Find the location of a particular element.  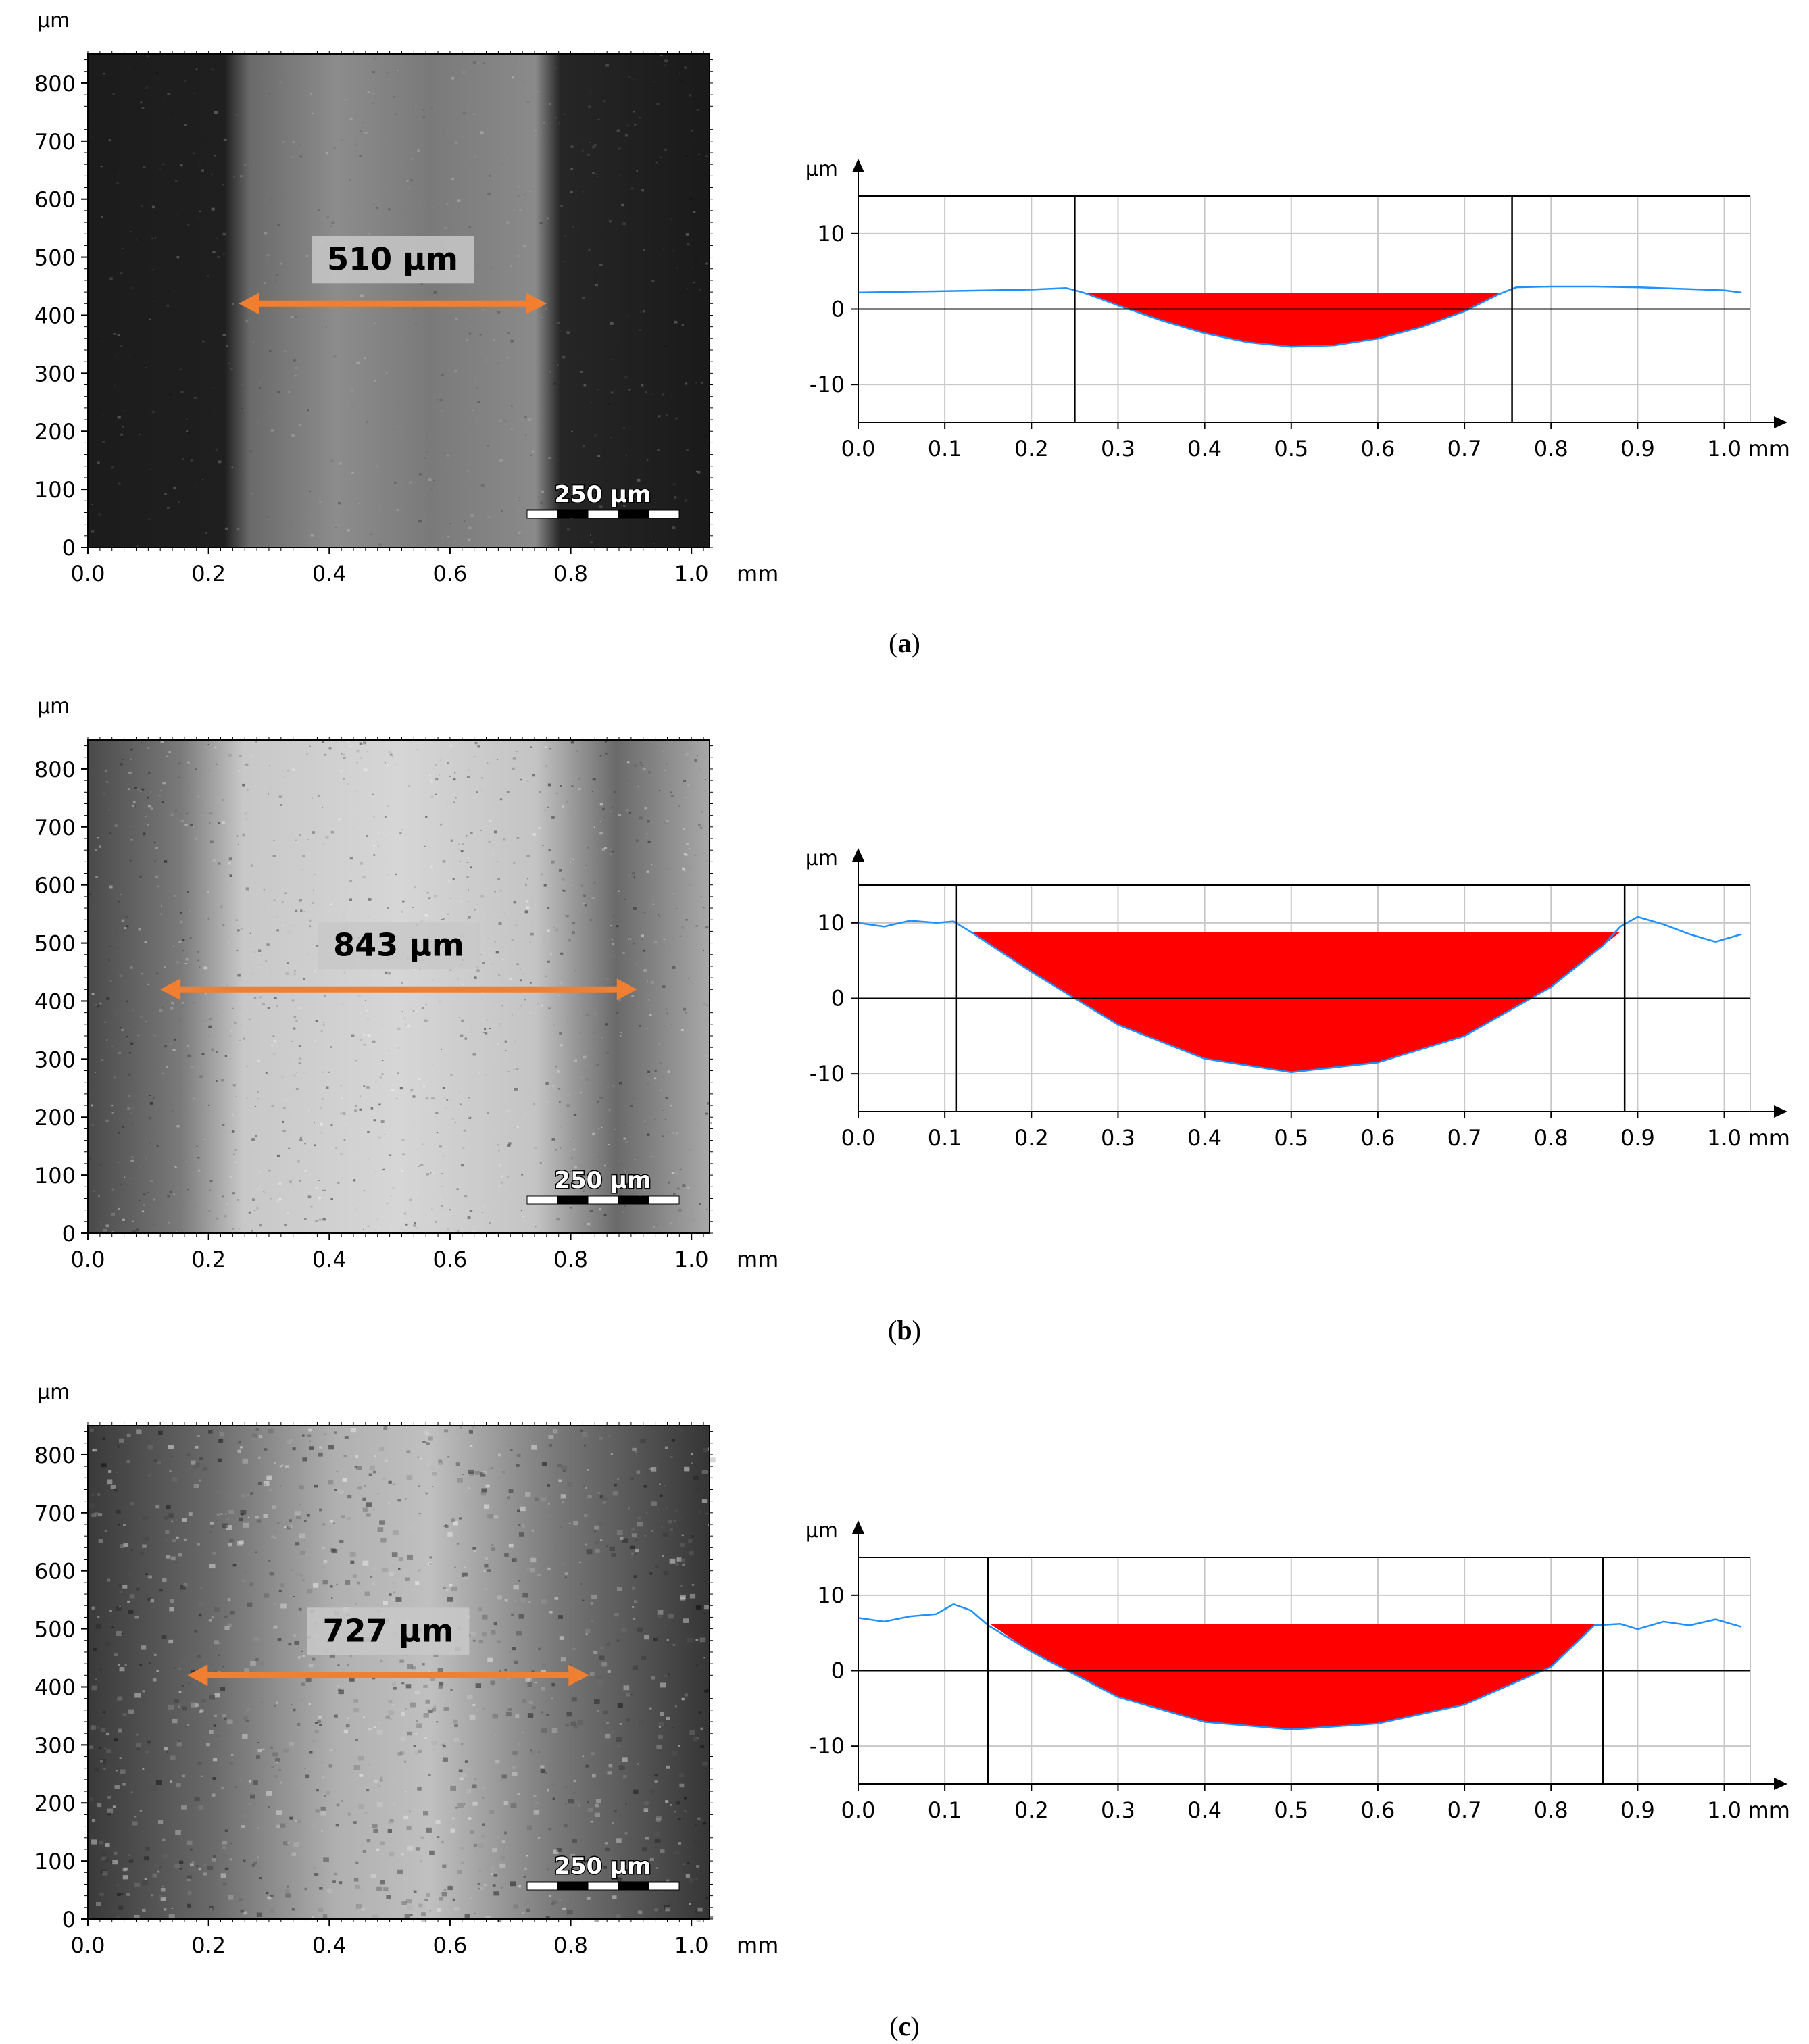

y-unit-label: µm is located at coordinates (53, 20).